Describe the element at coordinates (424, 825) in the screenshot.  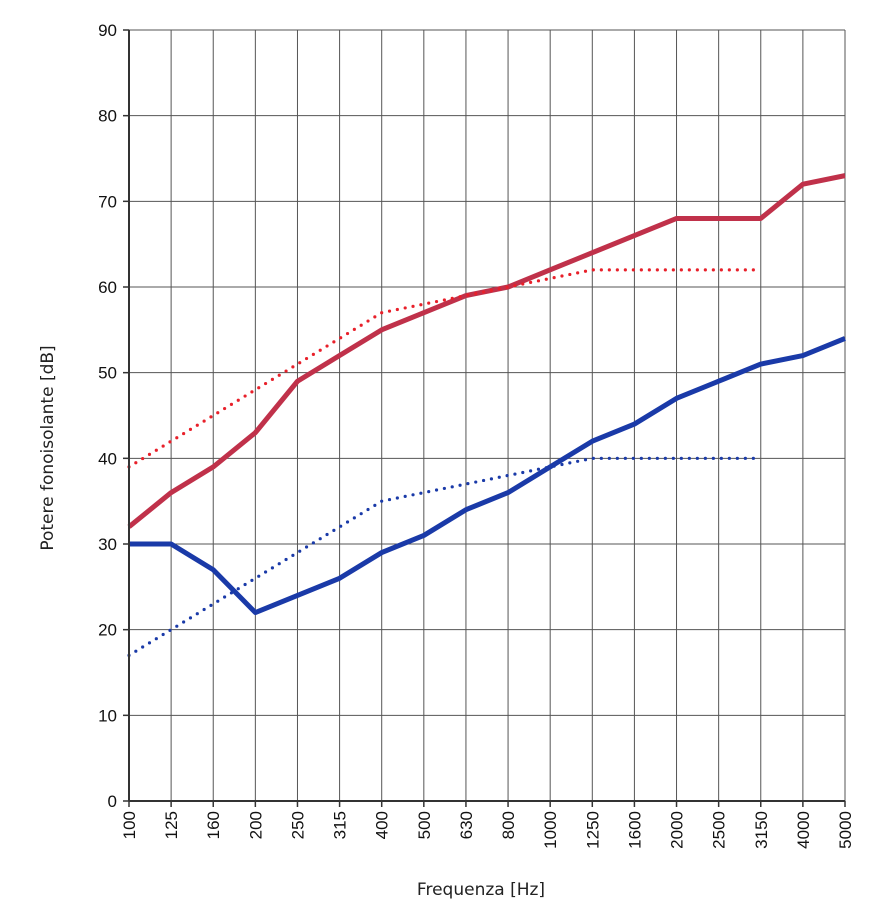
I see `x-tick-label: 500` at that location.